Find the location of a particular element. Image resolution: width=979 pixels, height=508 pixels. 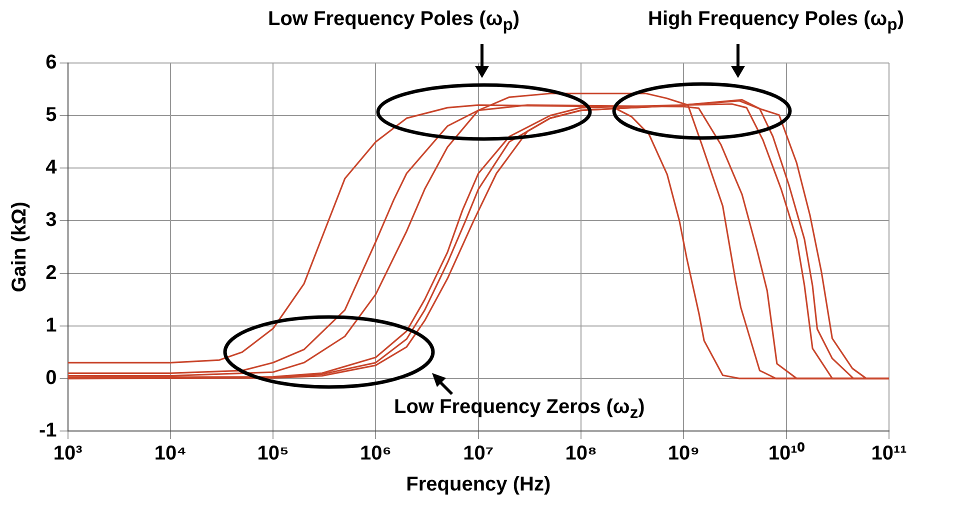

y-axis-title: Gain (kΩ) is located at coordinates (19, 247).